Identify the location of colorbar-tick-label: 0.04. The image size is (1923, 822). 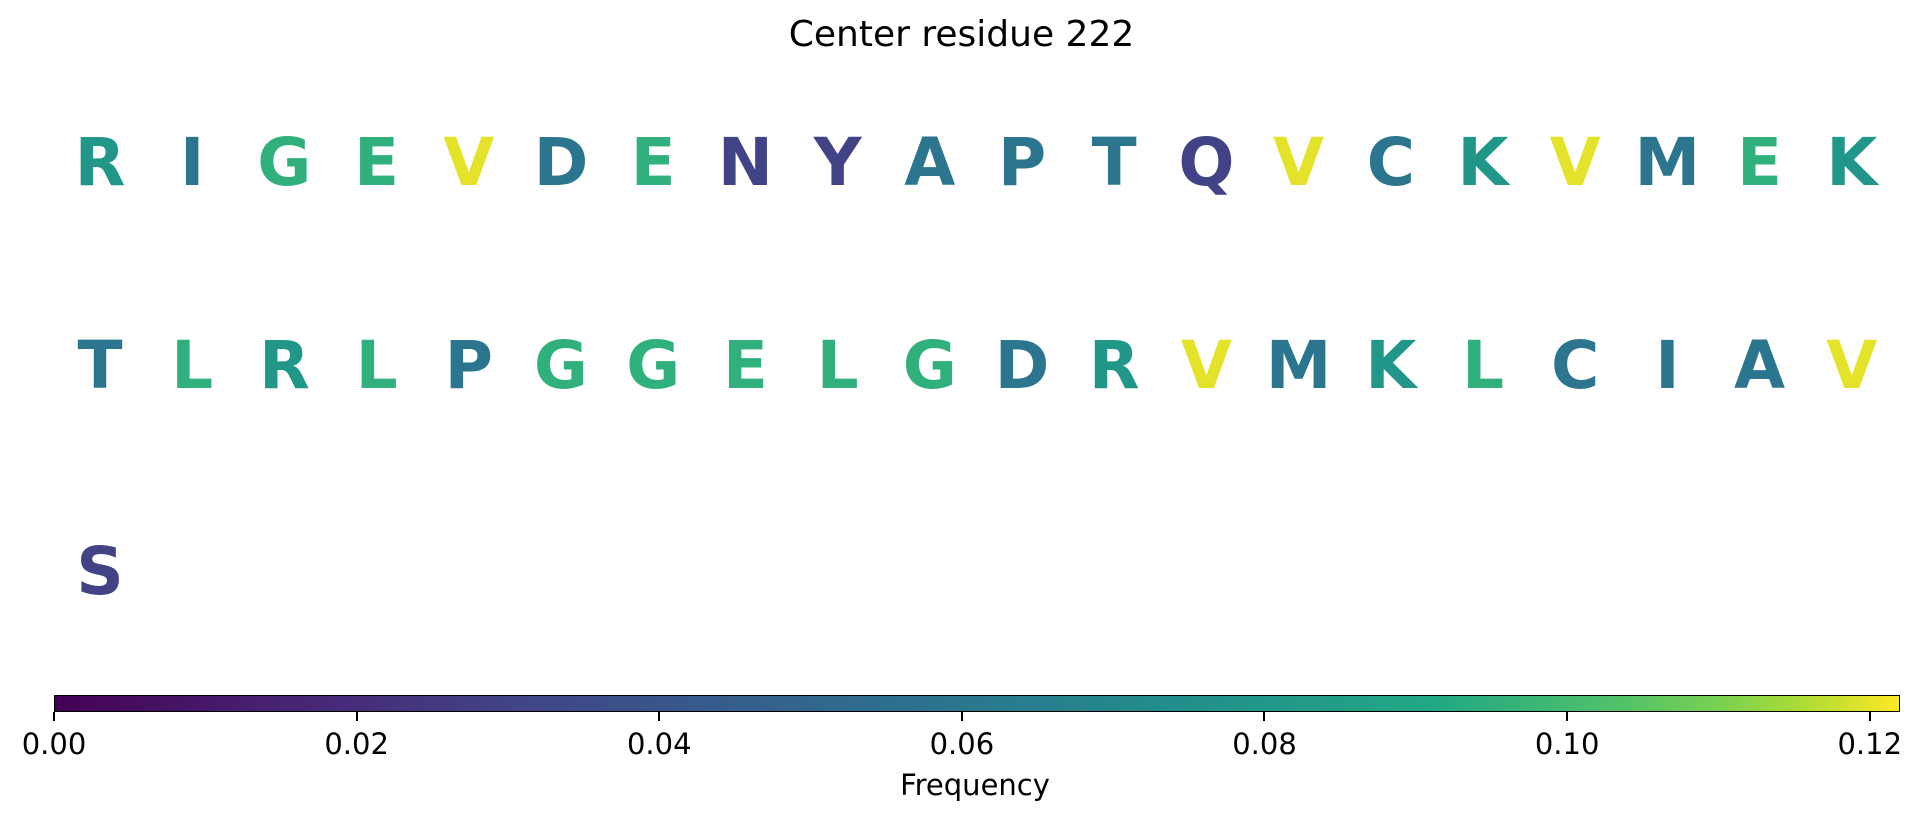
(659, 744).